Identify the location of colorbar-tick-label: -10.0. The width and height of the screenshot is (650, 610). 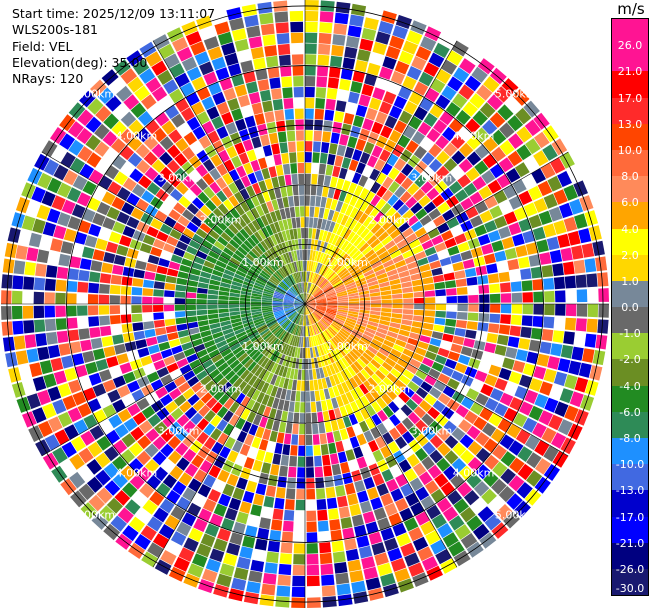
(630, 465).